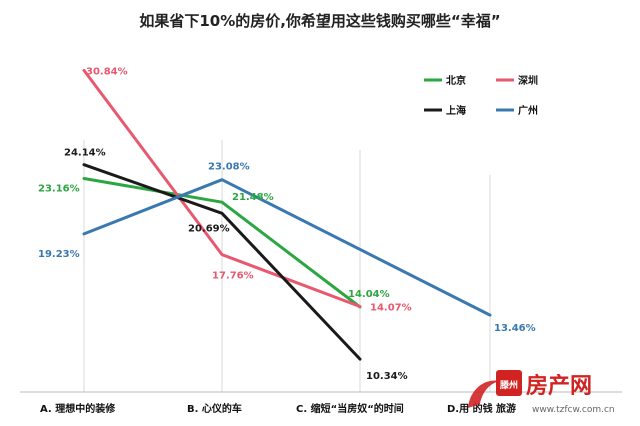  What do you see at coordinates (107, 71) in the screenshot?
I see `value-label-2-1: 30.84%` at bounding box center [107, 71].